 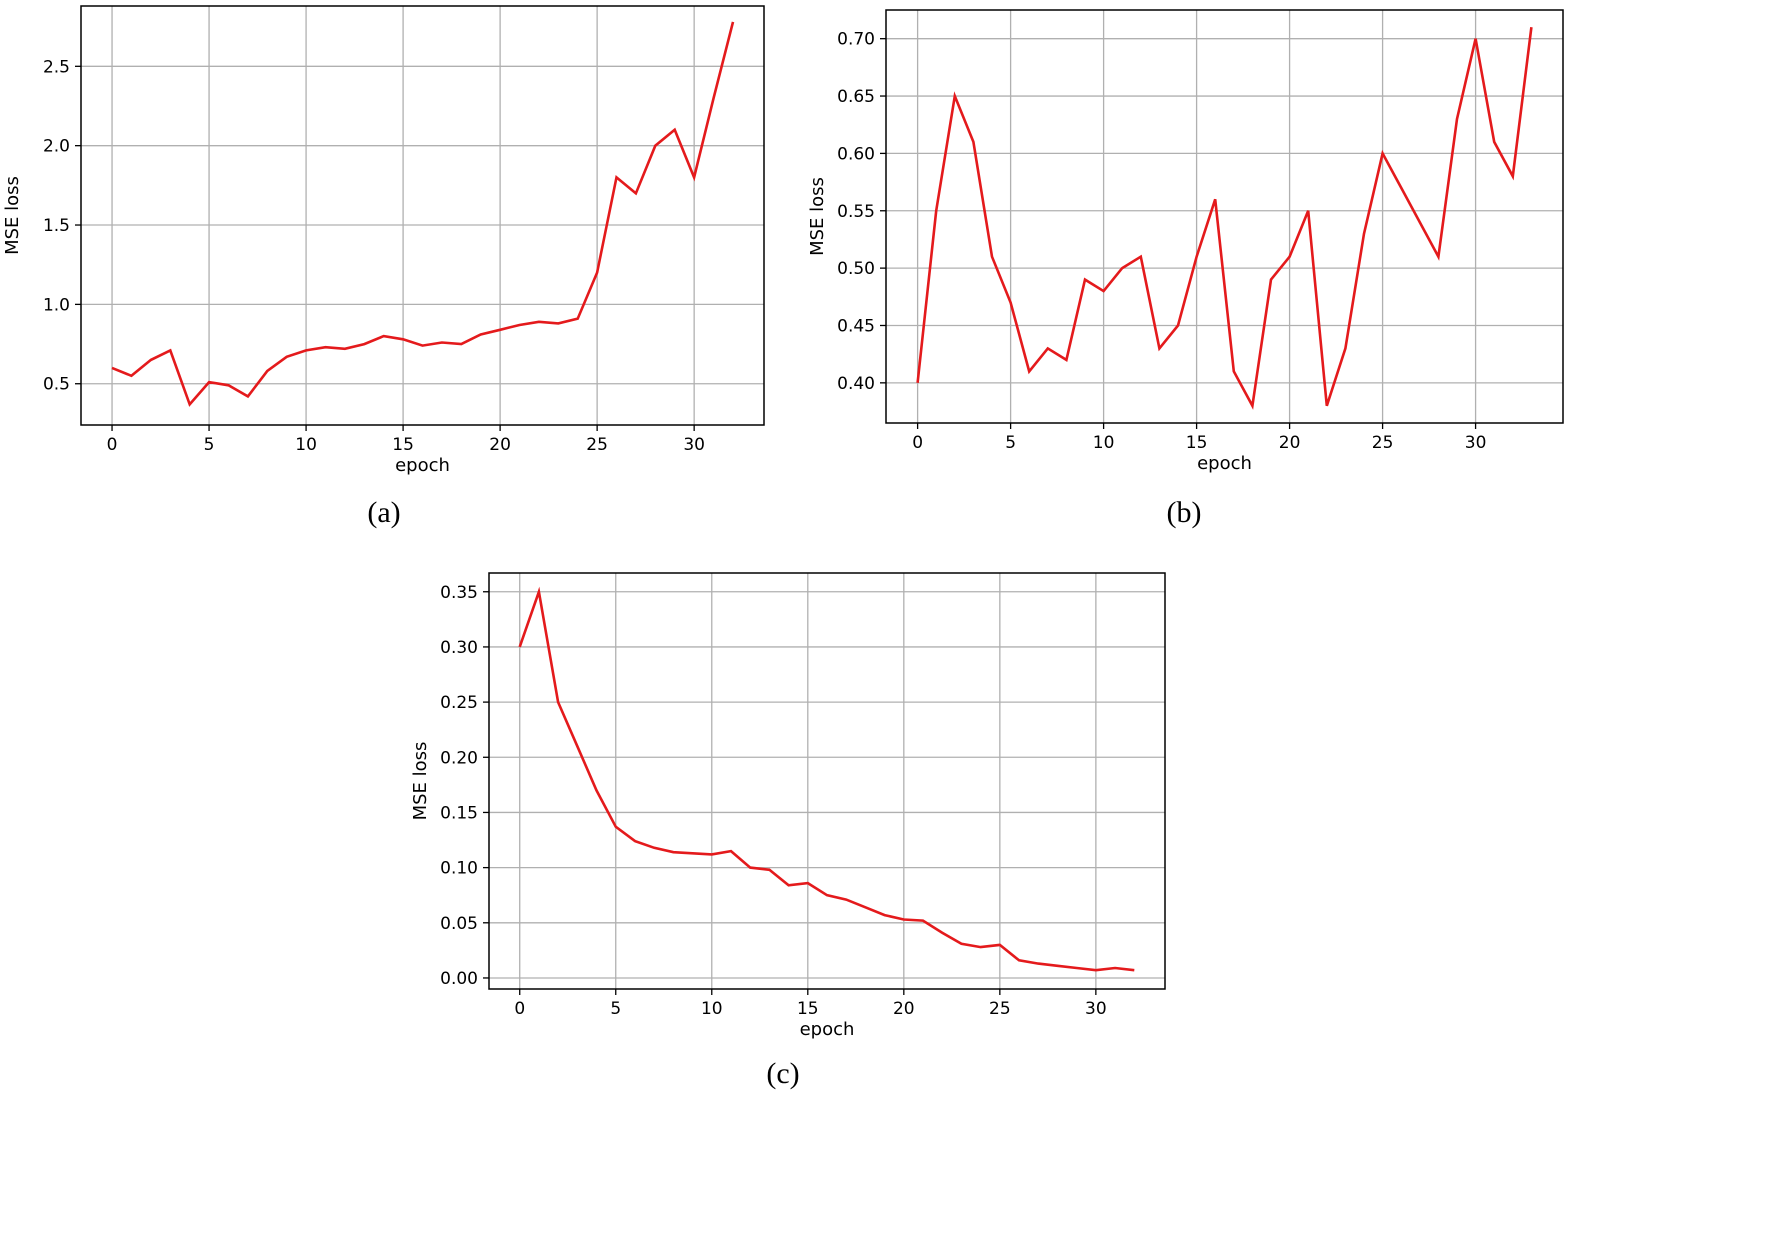 I want to click on y-tick-label: 0.30, so click(x=459, y=648).